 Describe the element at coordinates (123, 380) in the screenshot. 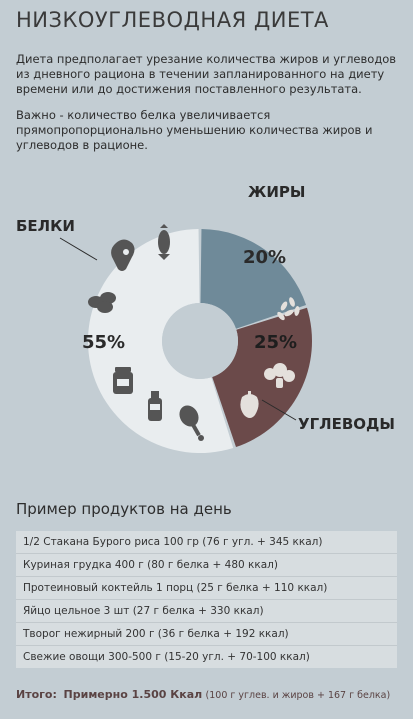

I see `jar-icon` at that location.